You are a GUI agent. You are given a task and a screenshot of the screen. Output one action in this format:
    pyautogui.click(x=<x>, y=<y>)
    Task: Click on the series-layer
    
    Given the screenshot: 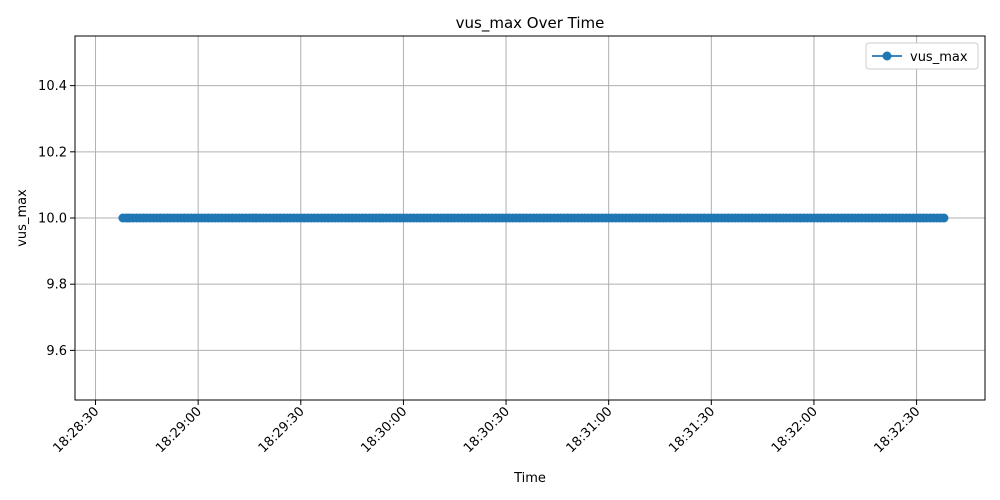 What is the action you would take?
    pyautogui.click(x=533, y=218)
    